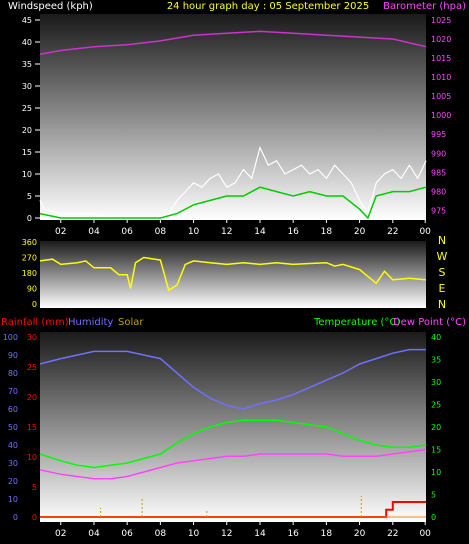 Image resolution: width=469 pixels, height=544 pixels. What do you see at coordinates (441, 96) in the screenshot?
I see `barometer-y-tick-label: 1005` at bounding box center [441, 96].